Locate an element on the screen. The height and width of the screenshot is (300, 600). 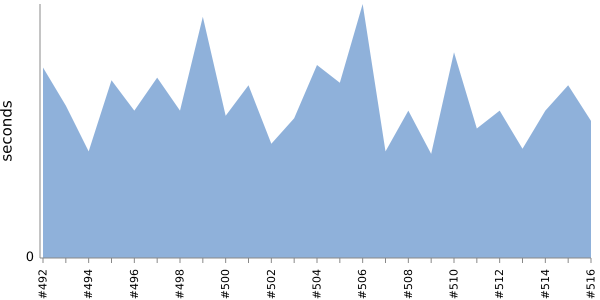
x-tick-label: #502 is located at coordinates (271, 284).